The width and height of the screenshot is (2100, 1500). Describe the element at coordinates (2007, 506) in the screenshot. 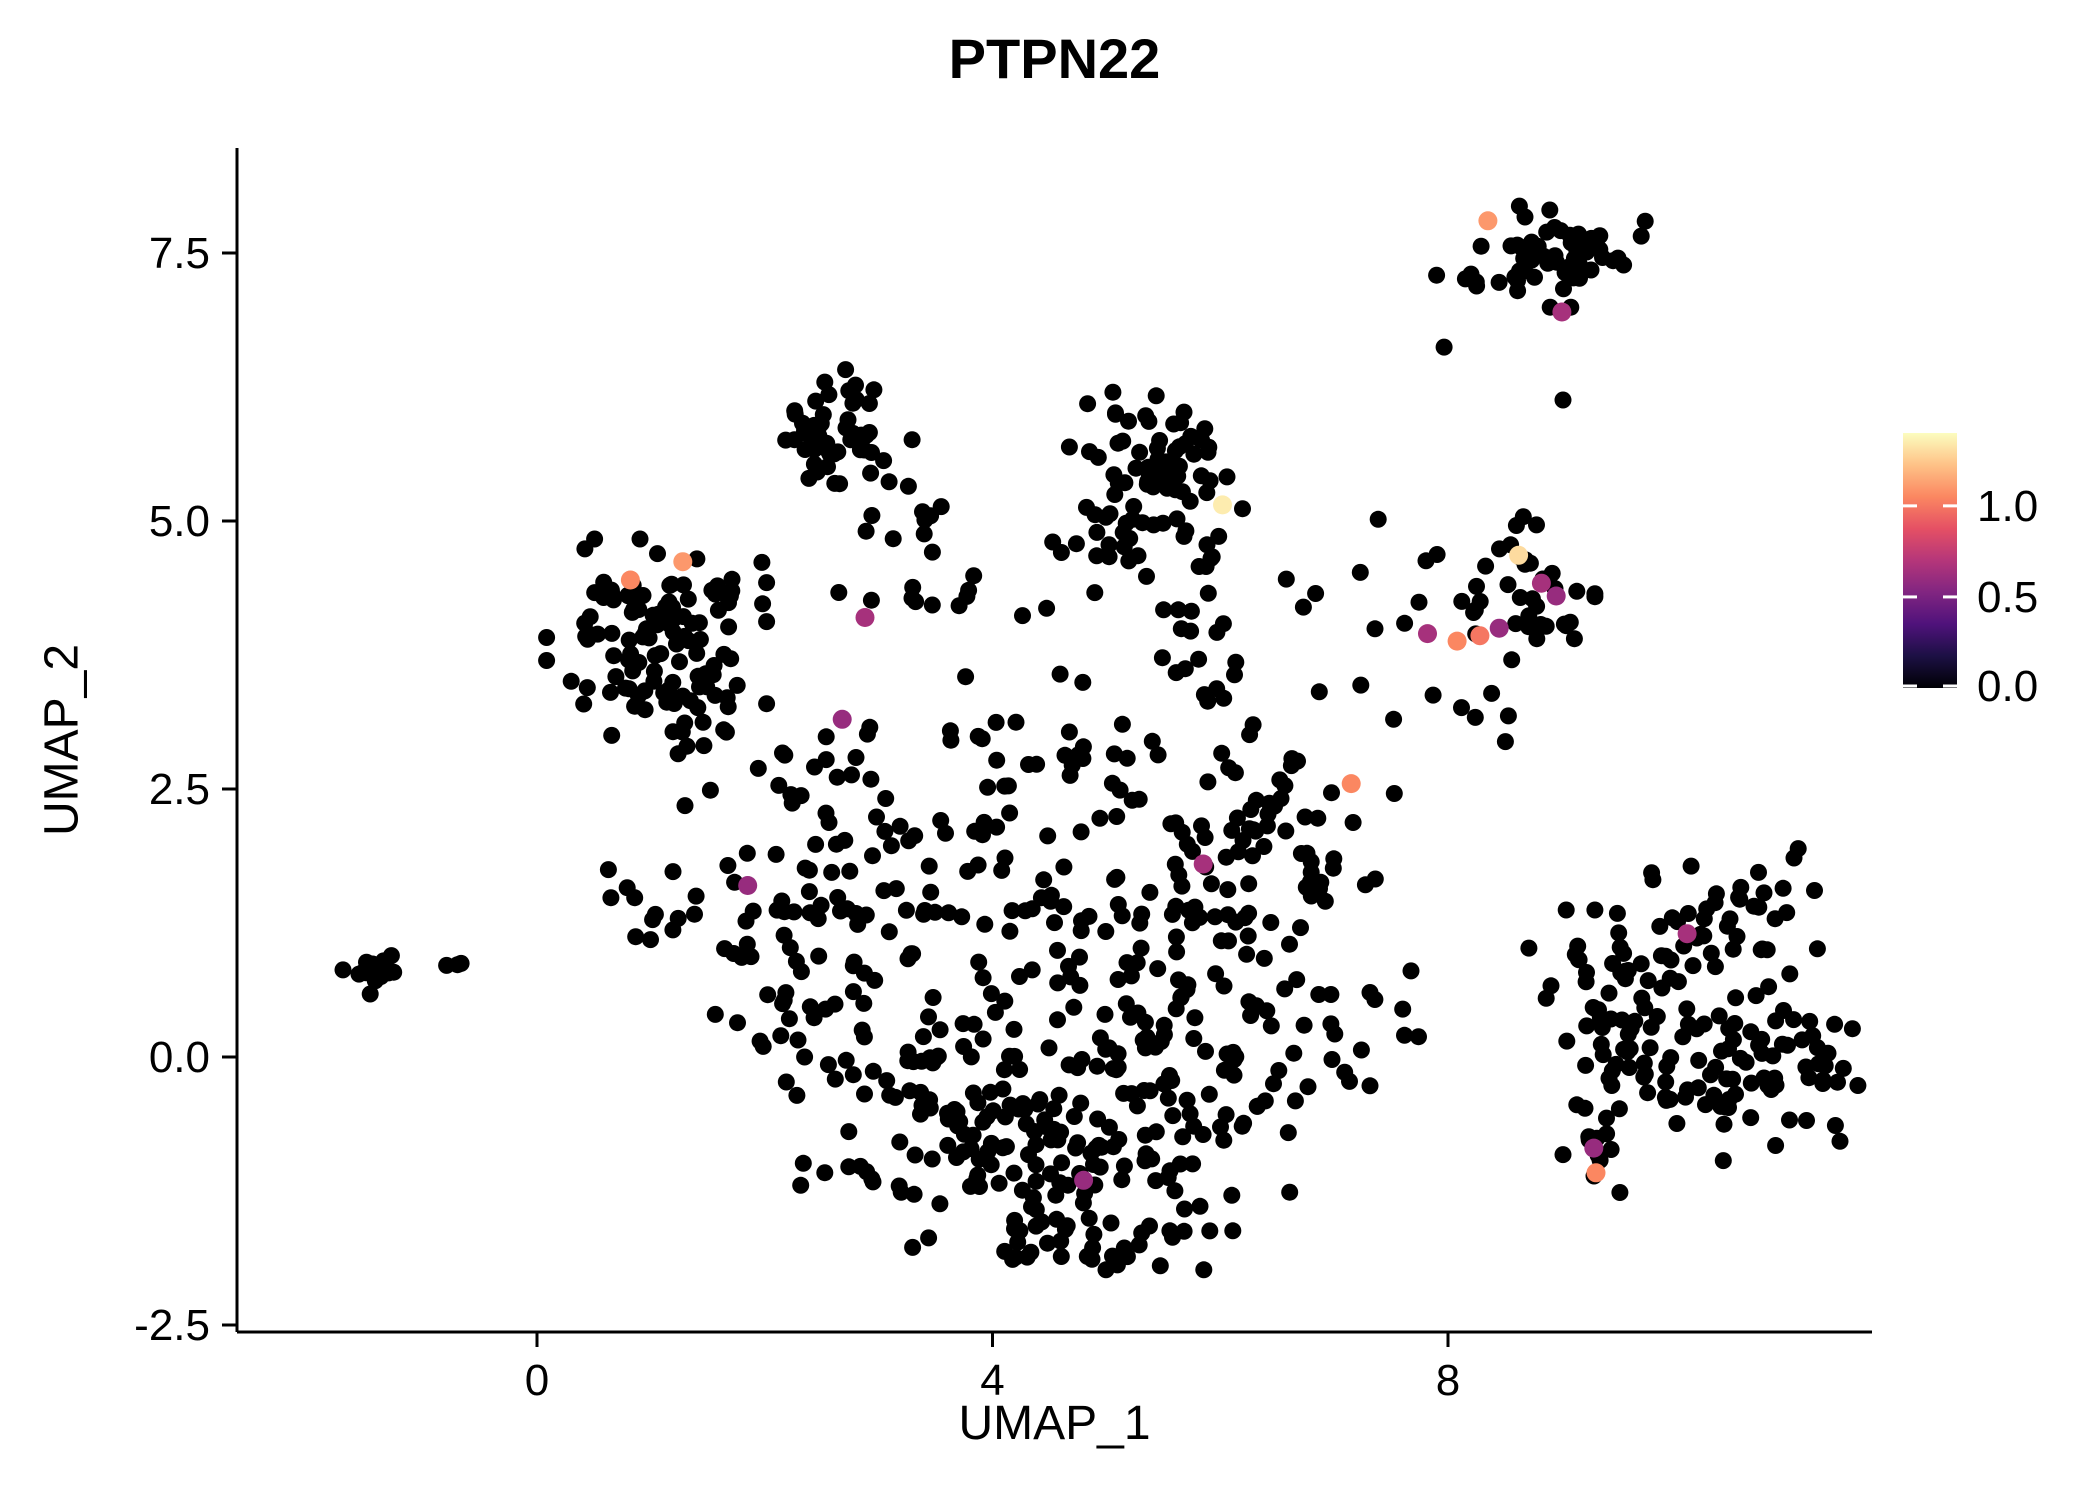

I see `colorbar-tick-label: 1.0` at that location.